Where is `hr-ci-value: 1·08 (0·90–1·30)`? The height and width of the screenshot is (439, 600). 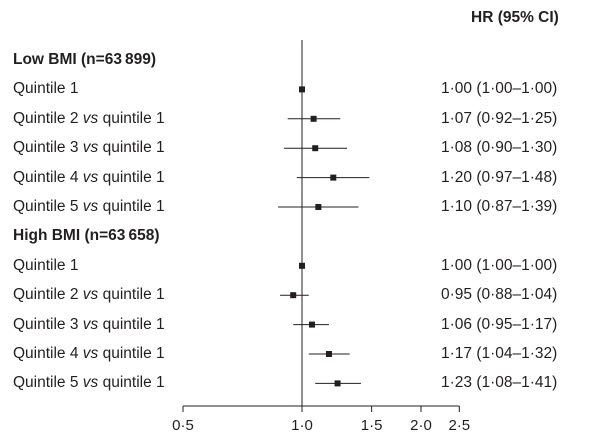
hr-ci-value: 1·08 (0·90–1·30) is located at coordinates (499, 148).